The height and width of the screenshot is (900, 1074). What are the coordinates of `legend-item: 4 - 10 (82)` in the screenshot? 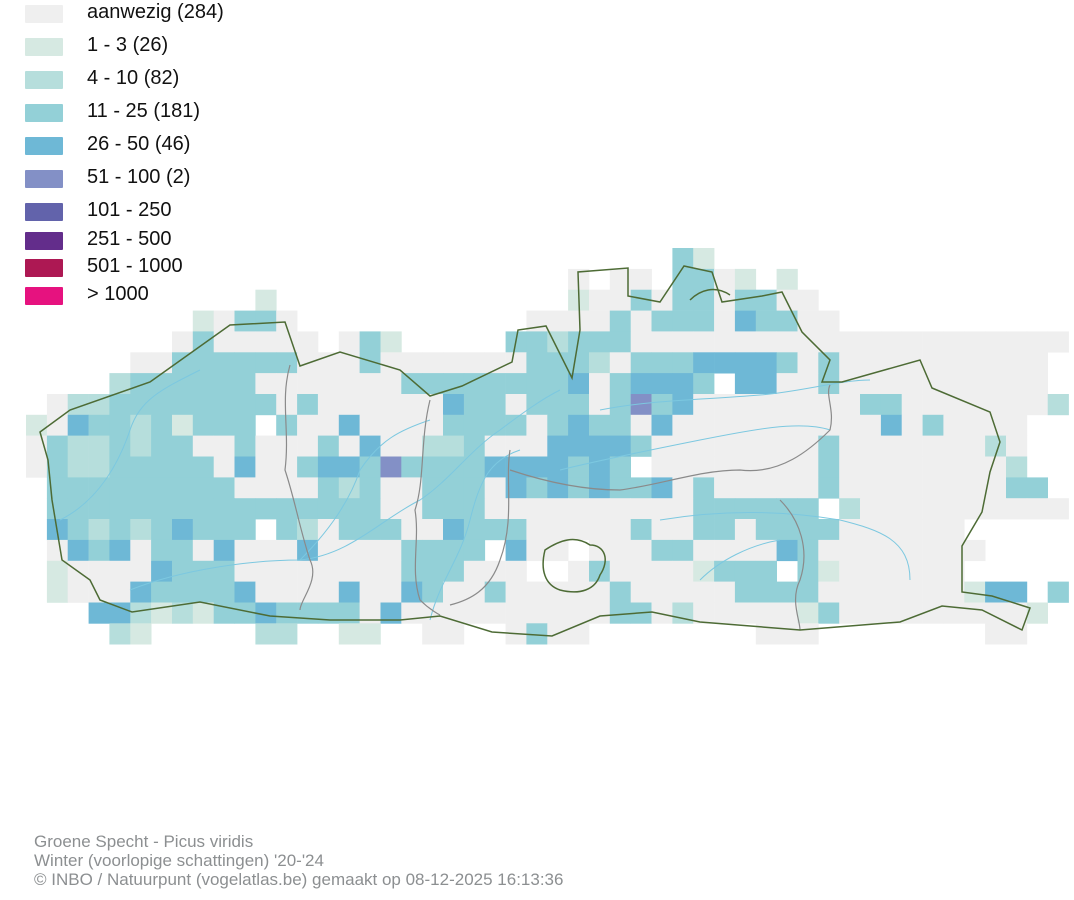 It's located at (175, 77).